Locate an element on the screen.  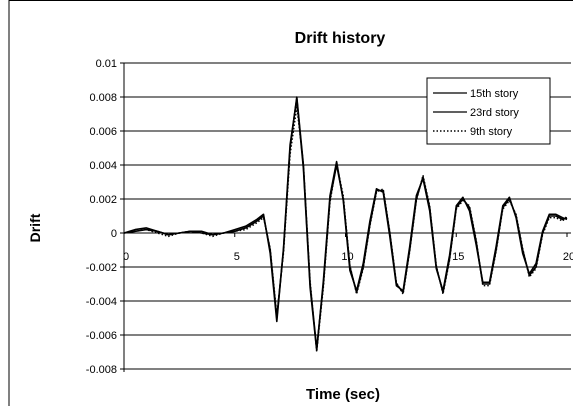
legend-box is located at coordinates (488, 111).